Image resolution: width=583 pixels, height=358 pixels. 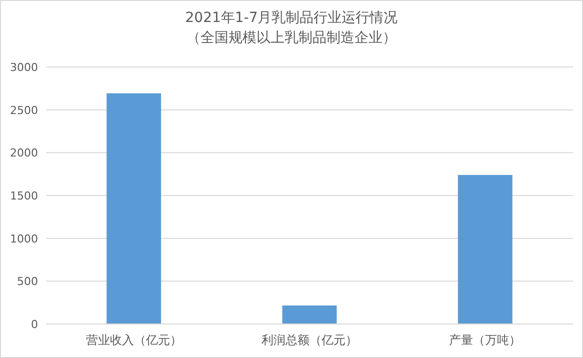 I want to click on y-tick-label: 500, so click(x=27, y=281).